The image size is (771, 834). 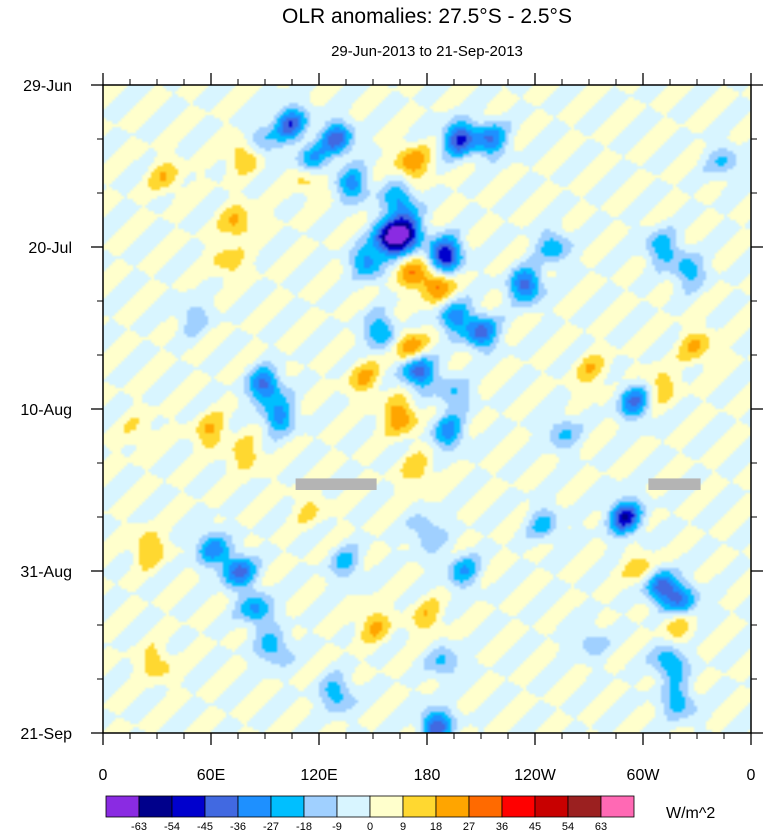 I want to click on chart-subtitle: 29-Jun-2013 to 21-Sep-2013, so click(x=427, y=51).